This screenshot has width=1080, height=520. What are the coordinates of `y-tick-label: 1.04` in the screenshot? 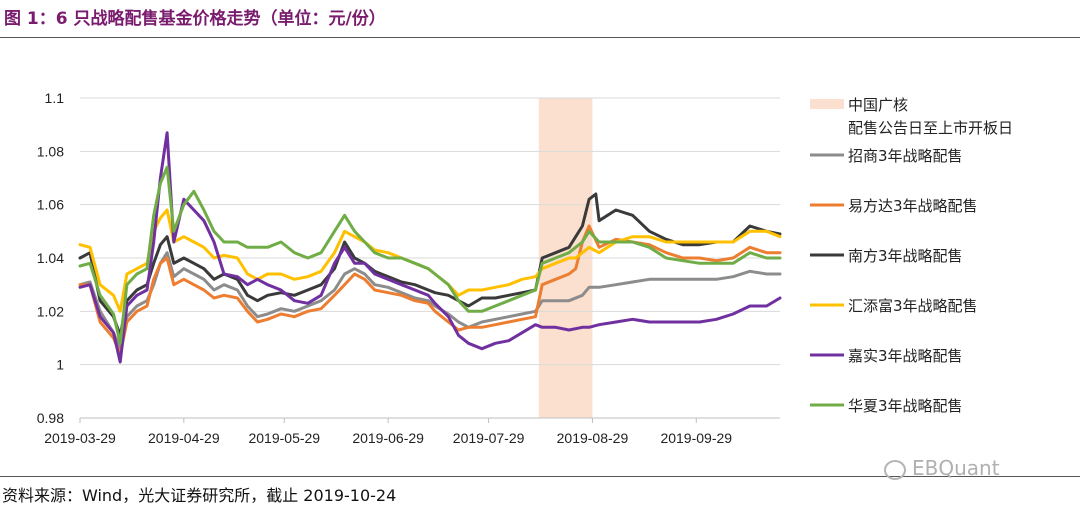 It's located at (50, 258).